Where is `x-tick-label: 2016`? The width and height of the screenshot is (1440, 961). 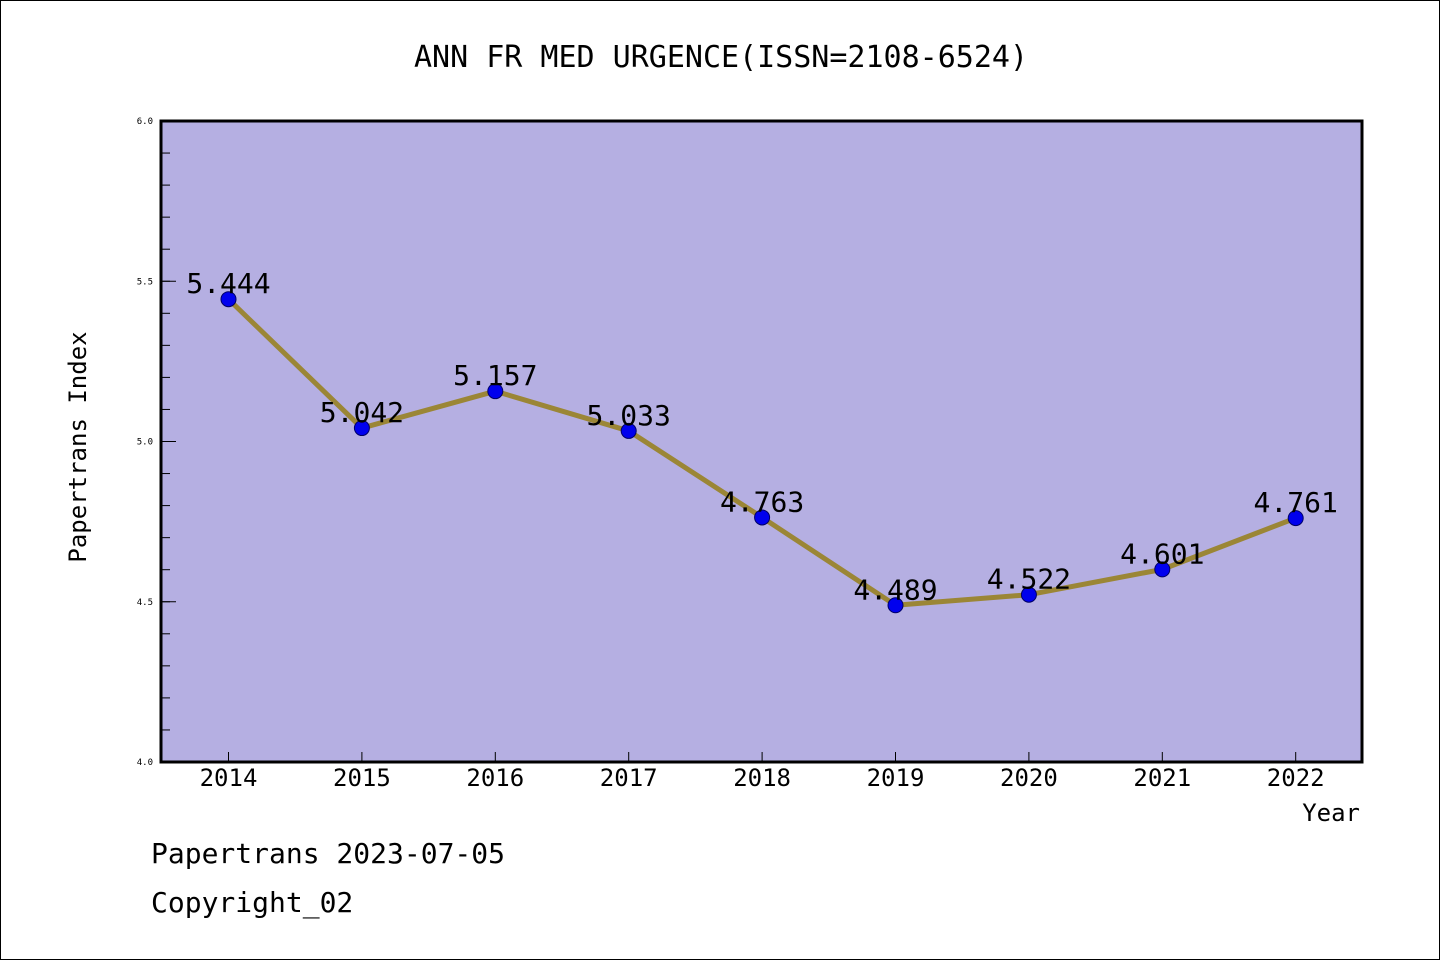 x-tick-label: 2016 is located at coordinates (495, 778).